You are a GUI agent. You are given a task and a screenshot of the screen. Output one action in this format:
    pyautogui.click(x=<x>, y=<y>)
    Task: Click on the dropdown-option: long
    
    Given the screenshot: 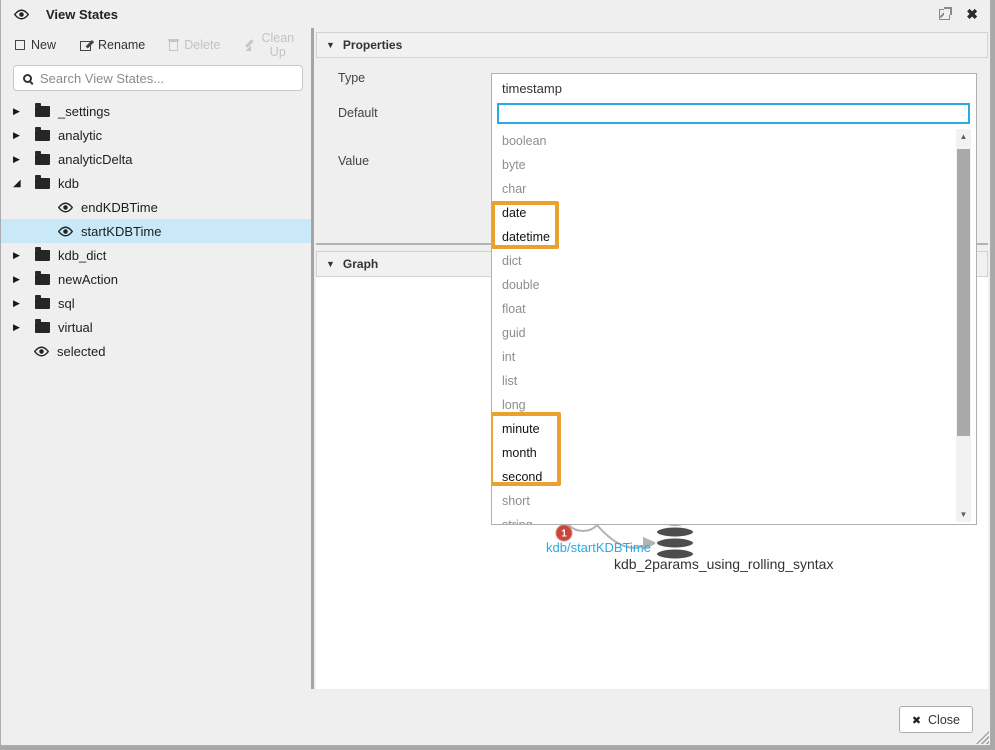 What is the action you would take?
    pyautogui.click(x=514, y=405)
    